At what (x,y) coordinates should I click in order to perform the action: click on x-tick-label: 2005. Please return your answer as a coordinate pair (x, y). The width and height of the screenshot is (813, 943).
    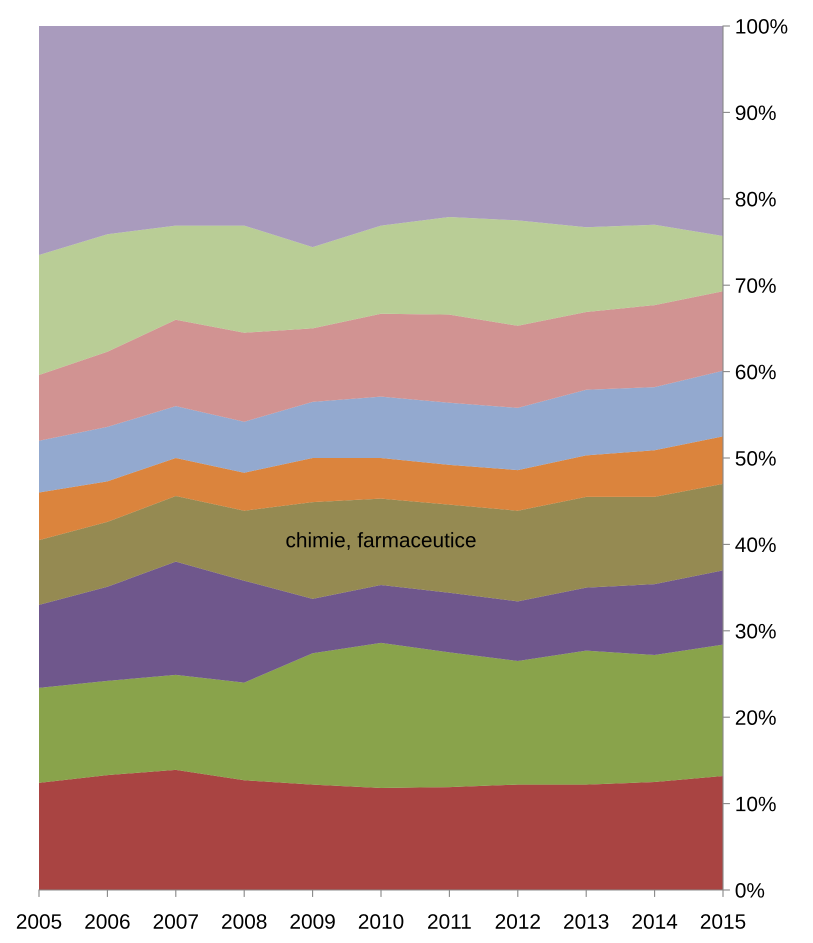
    Looking at the image, I should click on (39, 921).